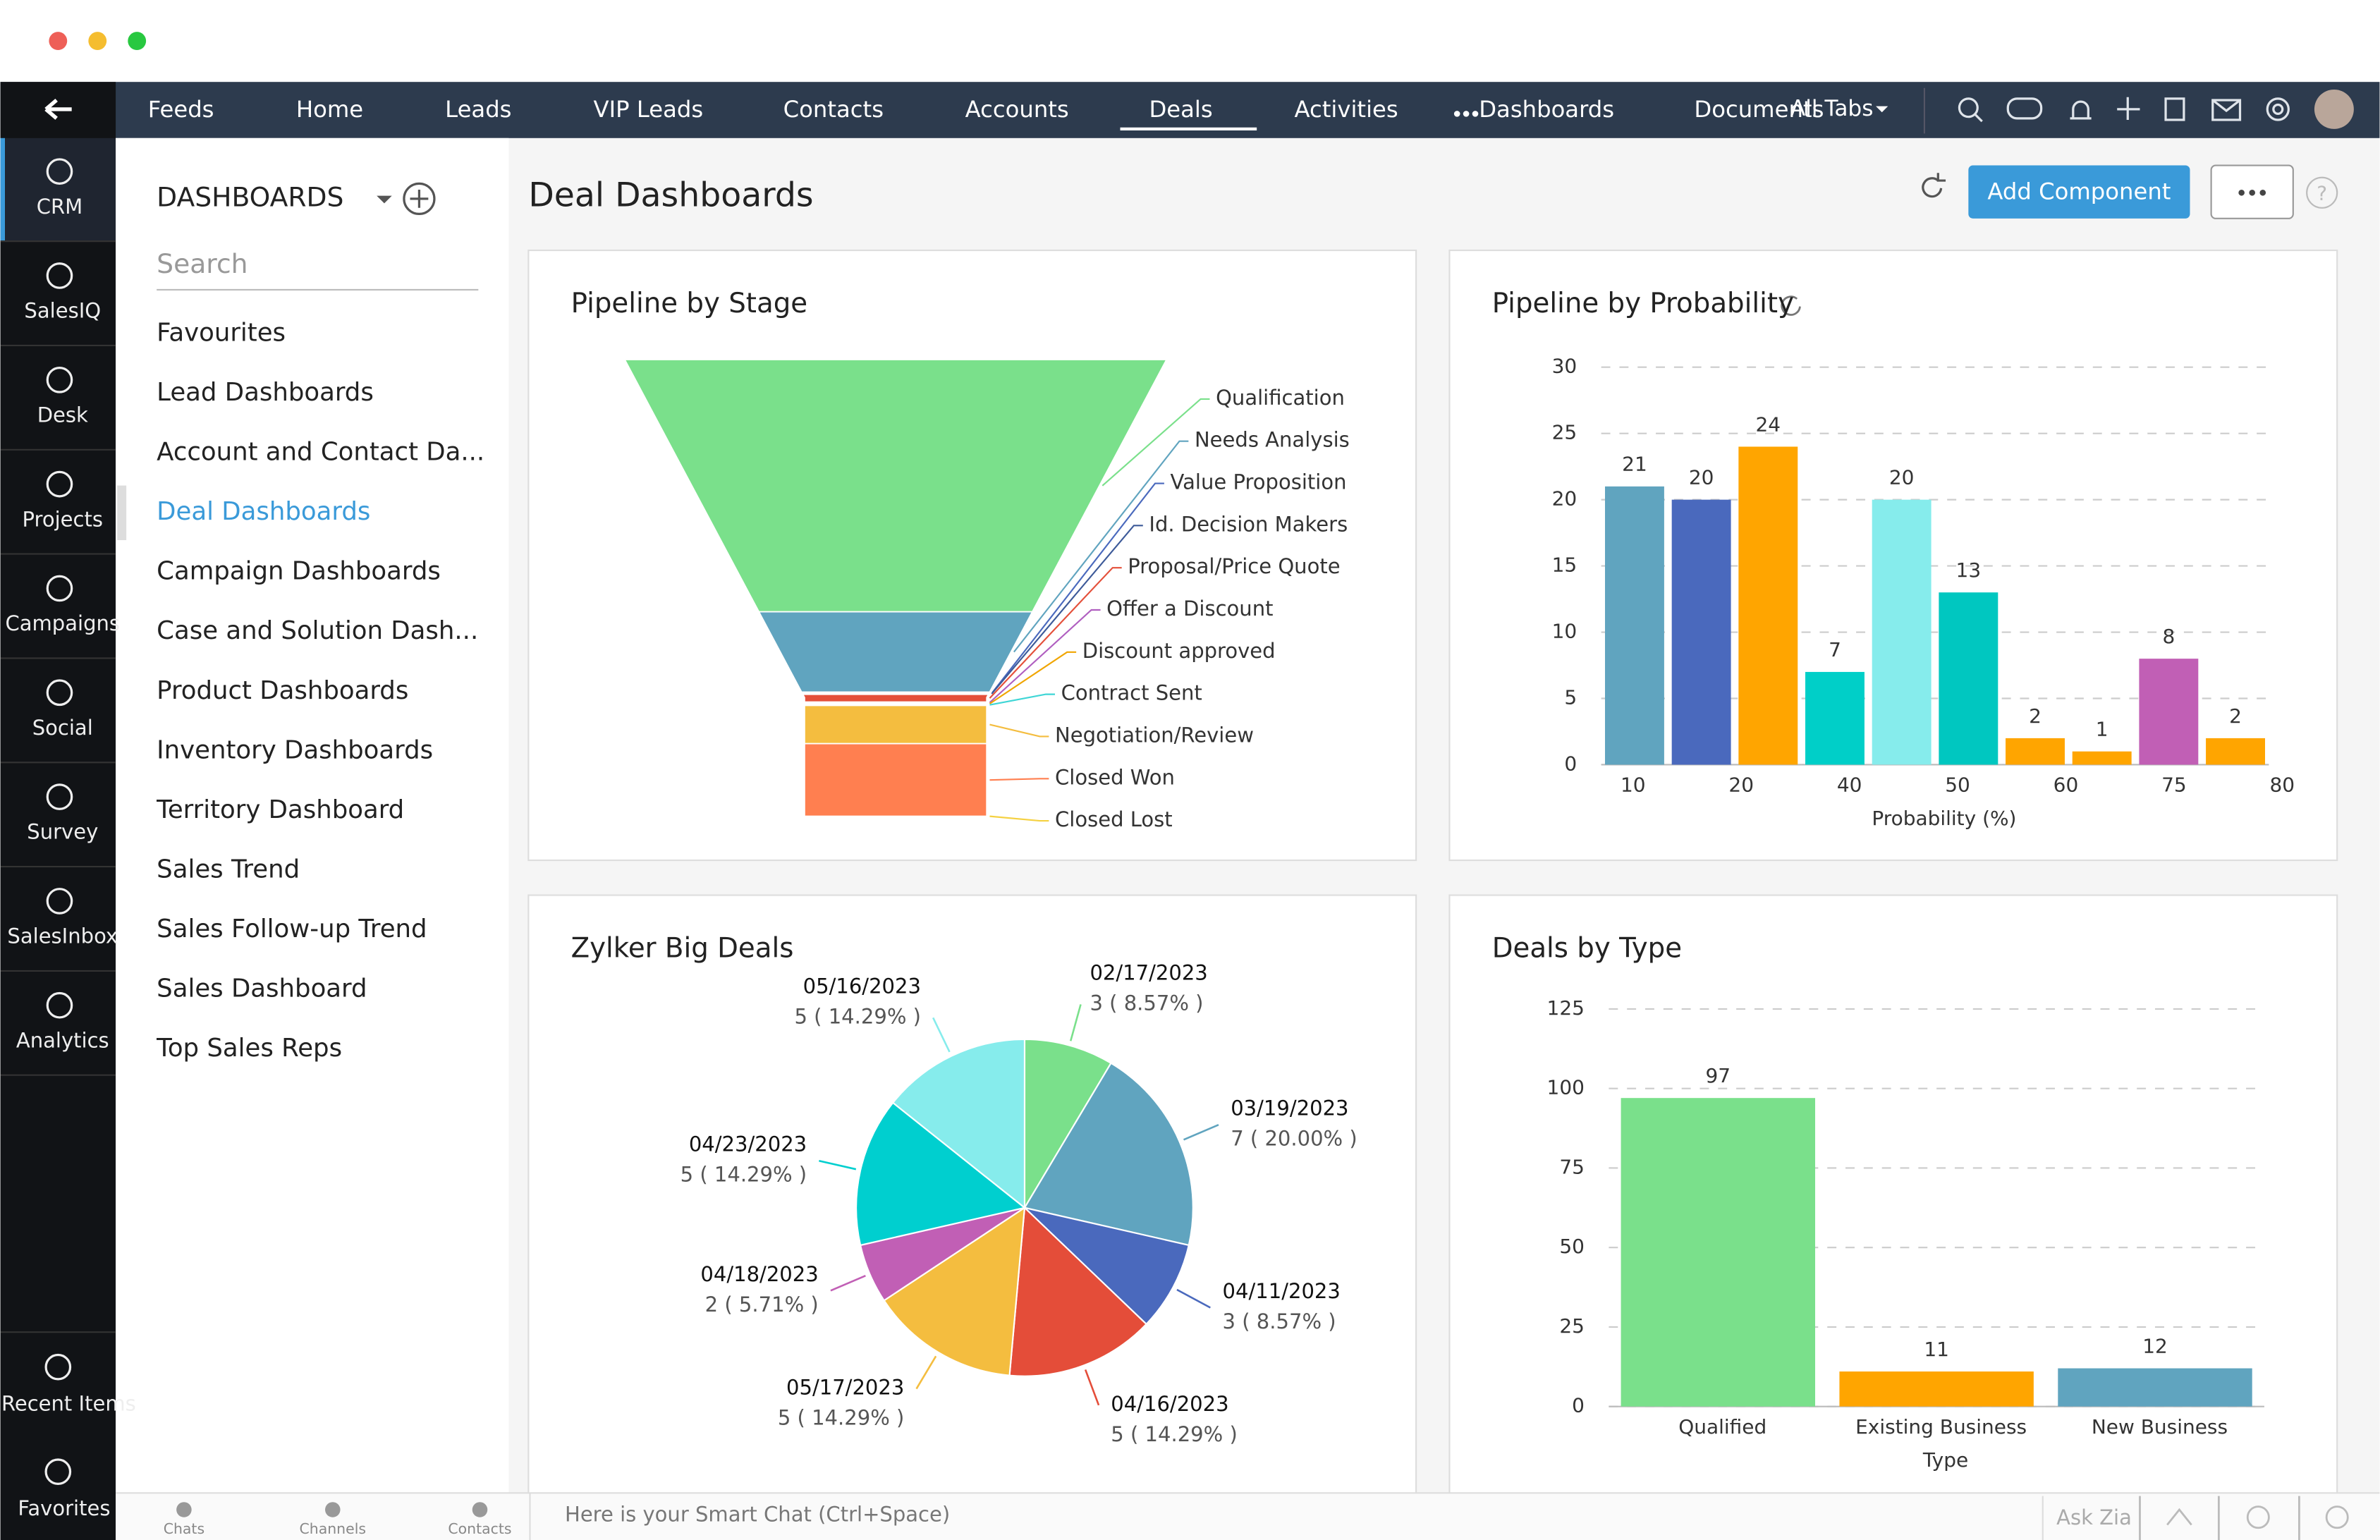  What do you see at coordinates (249, 1048) in the screenshot?
I see `dashboard-link: Top Sales Reps` at bounding box center [249, 1048].